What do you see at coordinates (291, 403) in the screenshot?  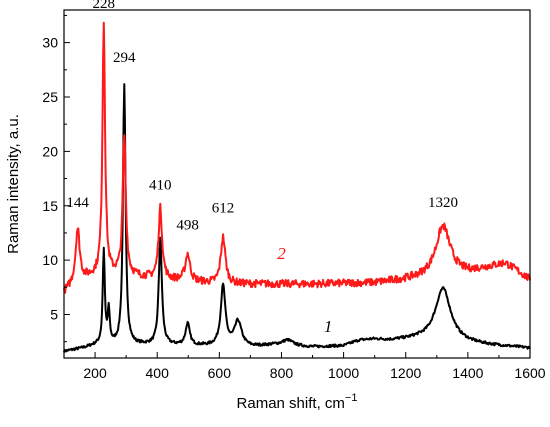 I see `x-axis-title-text: Raman shift, cm` at bounding box center [291, 403].